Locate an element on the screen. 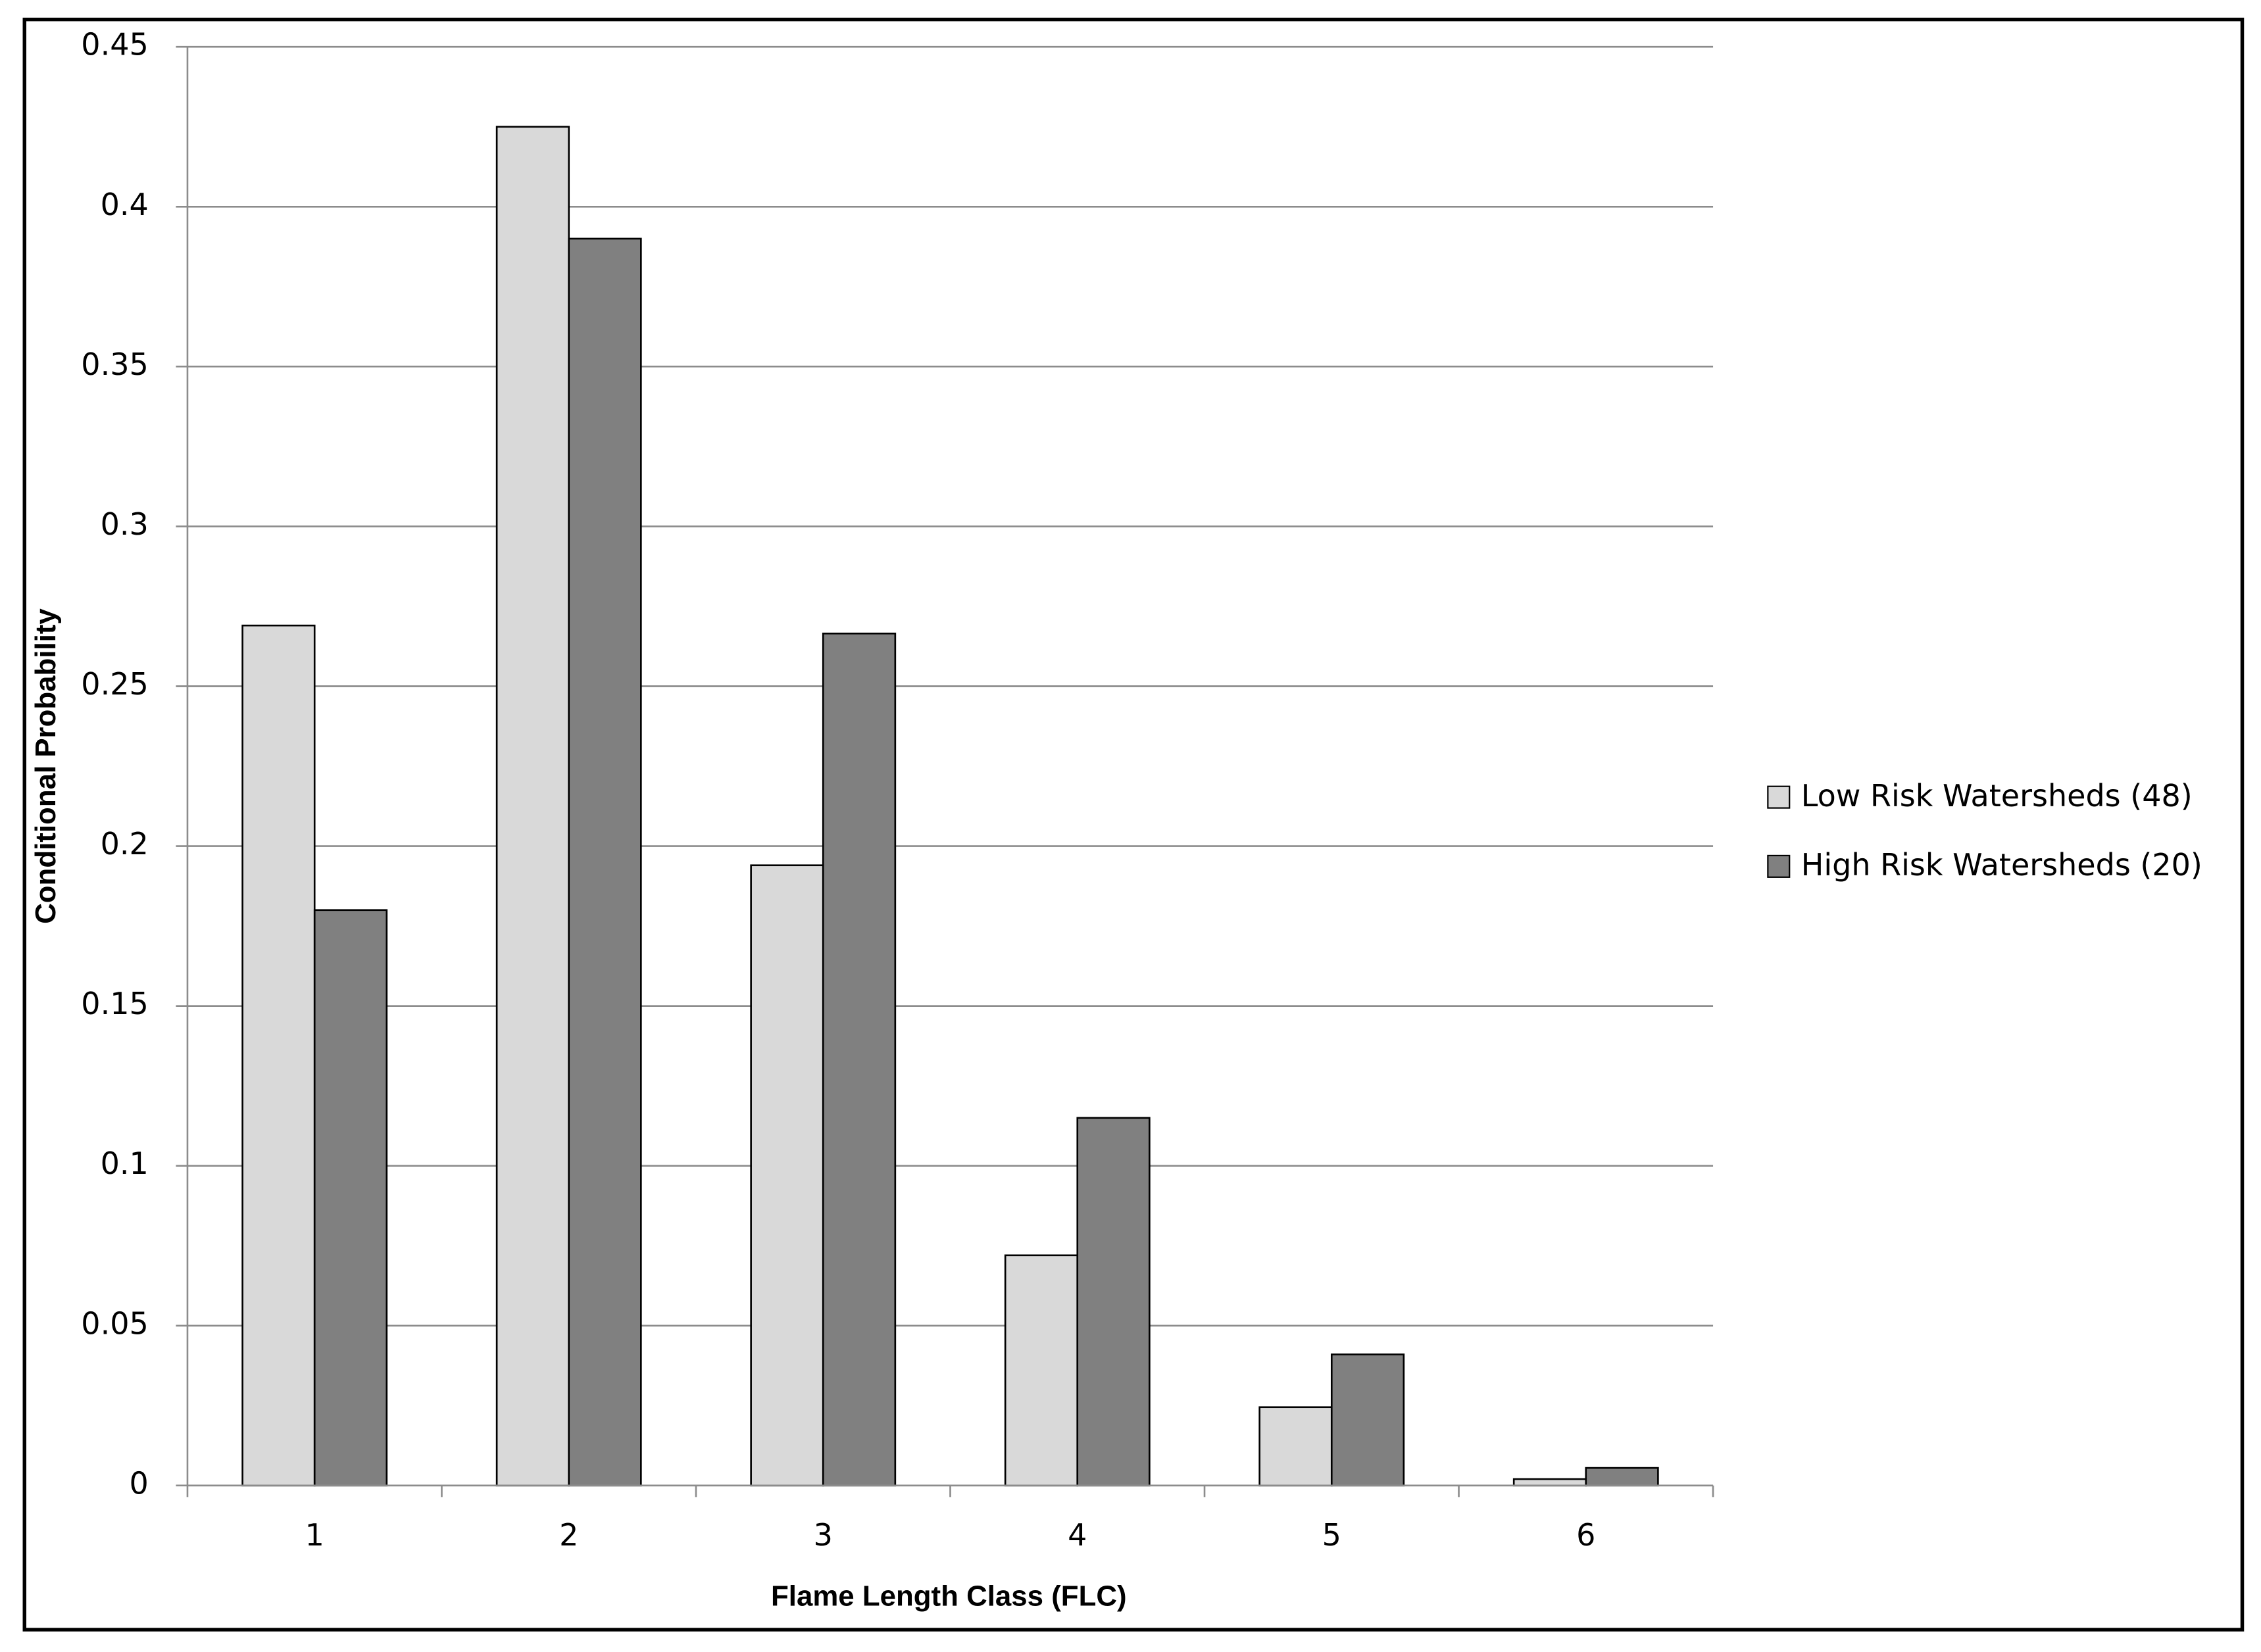 The width and height of the screenshot is (2261, 1652). y-tick-label: 0 is located at coordinates (138, 1483).